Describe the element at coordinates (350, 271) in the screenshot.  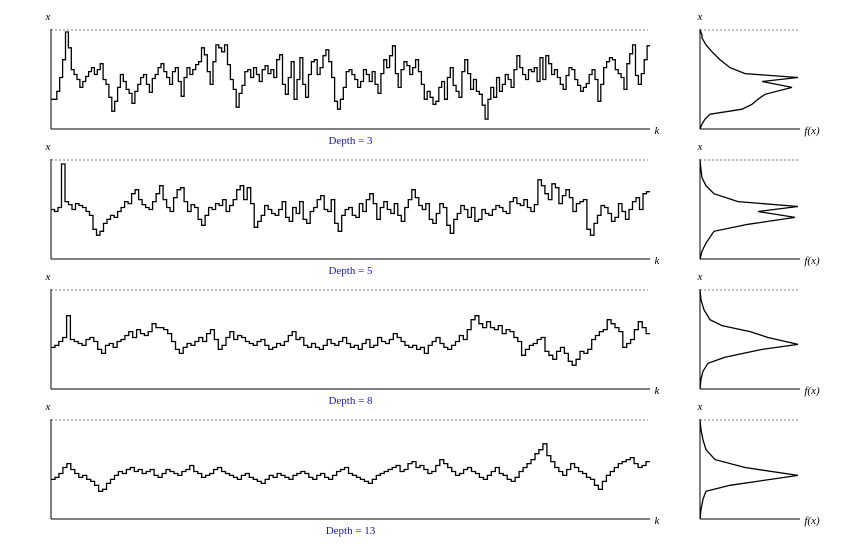
I see `depth-caption: Depth = 5` at that location.